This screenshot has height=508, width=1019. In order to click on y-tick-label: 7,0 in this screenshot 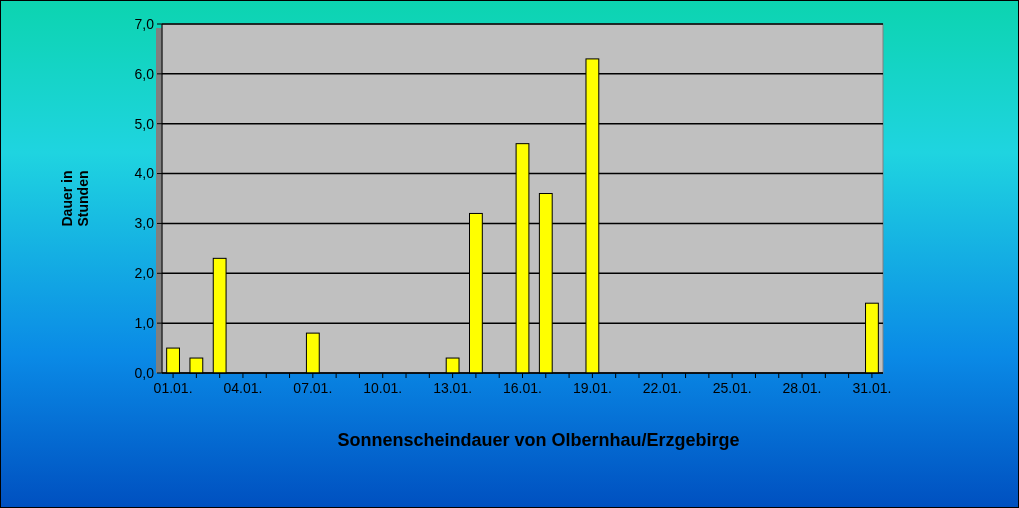, I will do `click(144, 23)`.